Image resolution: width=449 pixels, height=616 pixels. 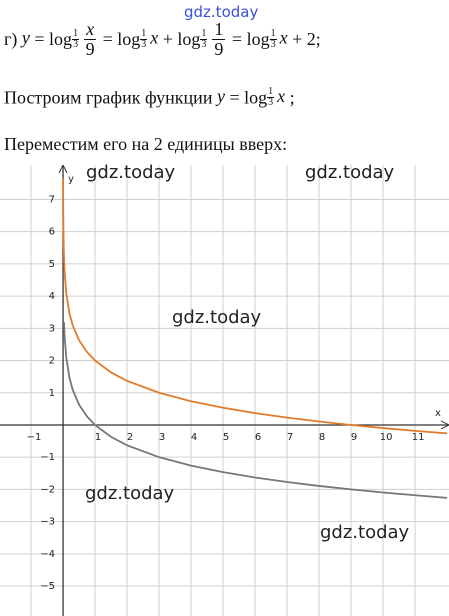 What do you see at coordinates (90, 29) in the screenshot?
I see `num: x` at bounding box center [90, 29].